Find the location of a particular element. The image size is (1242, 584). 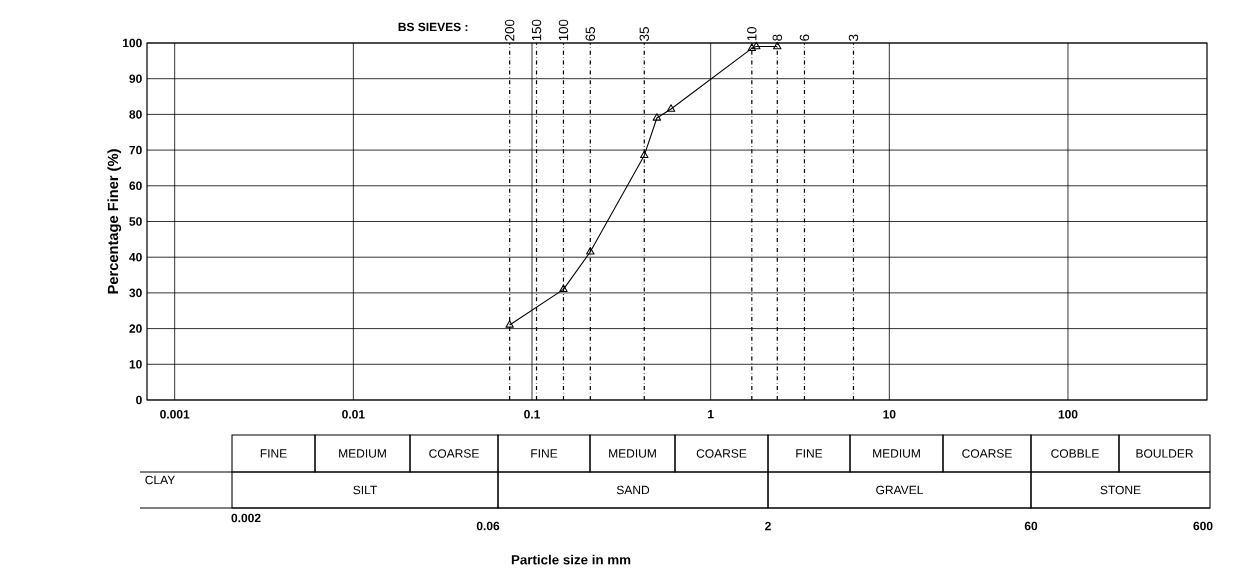

y-tick-label: 40 is located at coordinates (135, 257).